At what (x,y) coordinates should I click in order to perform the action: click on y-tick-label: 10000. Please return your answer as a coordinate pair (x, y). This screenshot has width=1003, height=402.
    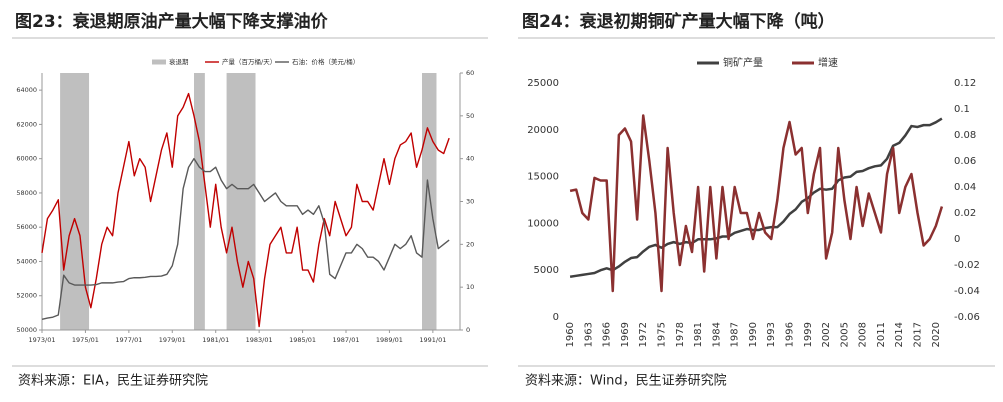
    Looking at the image, I should click on (543, 223).